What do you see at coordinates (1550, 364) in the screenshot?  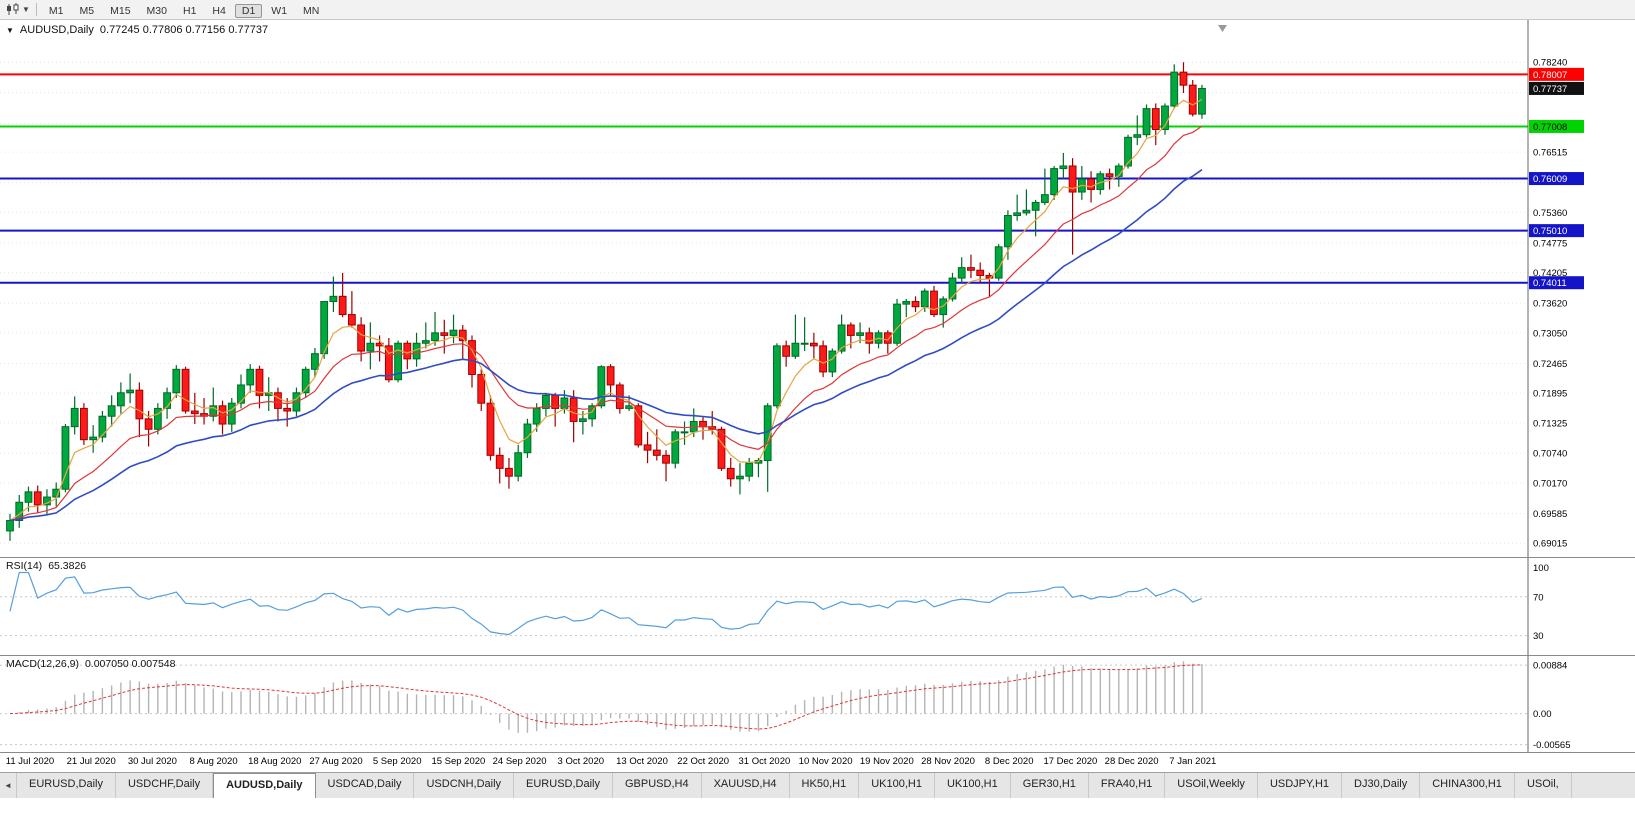 I see `svg-text: 0.72465` at bounding box center [1550, 364].